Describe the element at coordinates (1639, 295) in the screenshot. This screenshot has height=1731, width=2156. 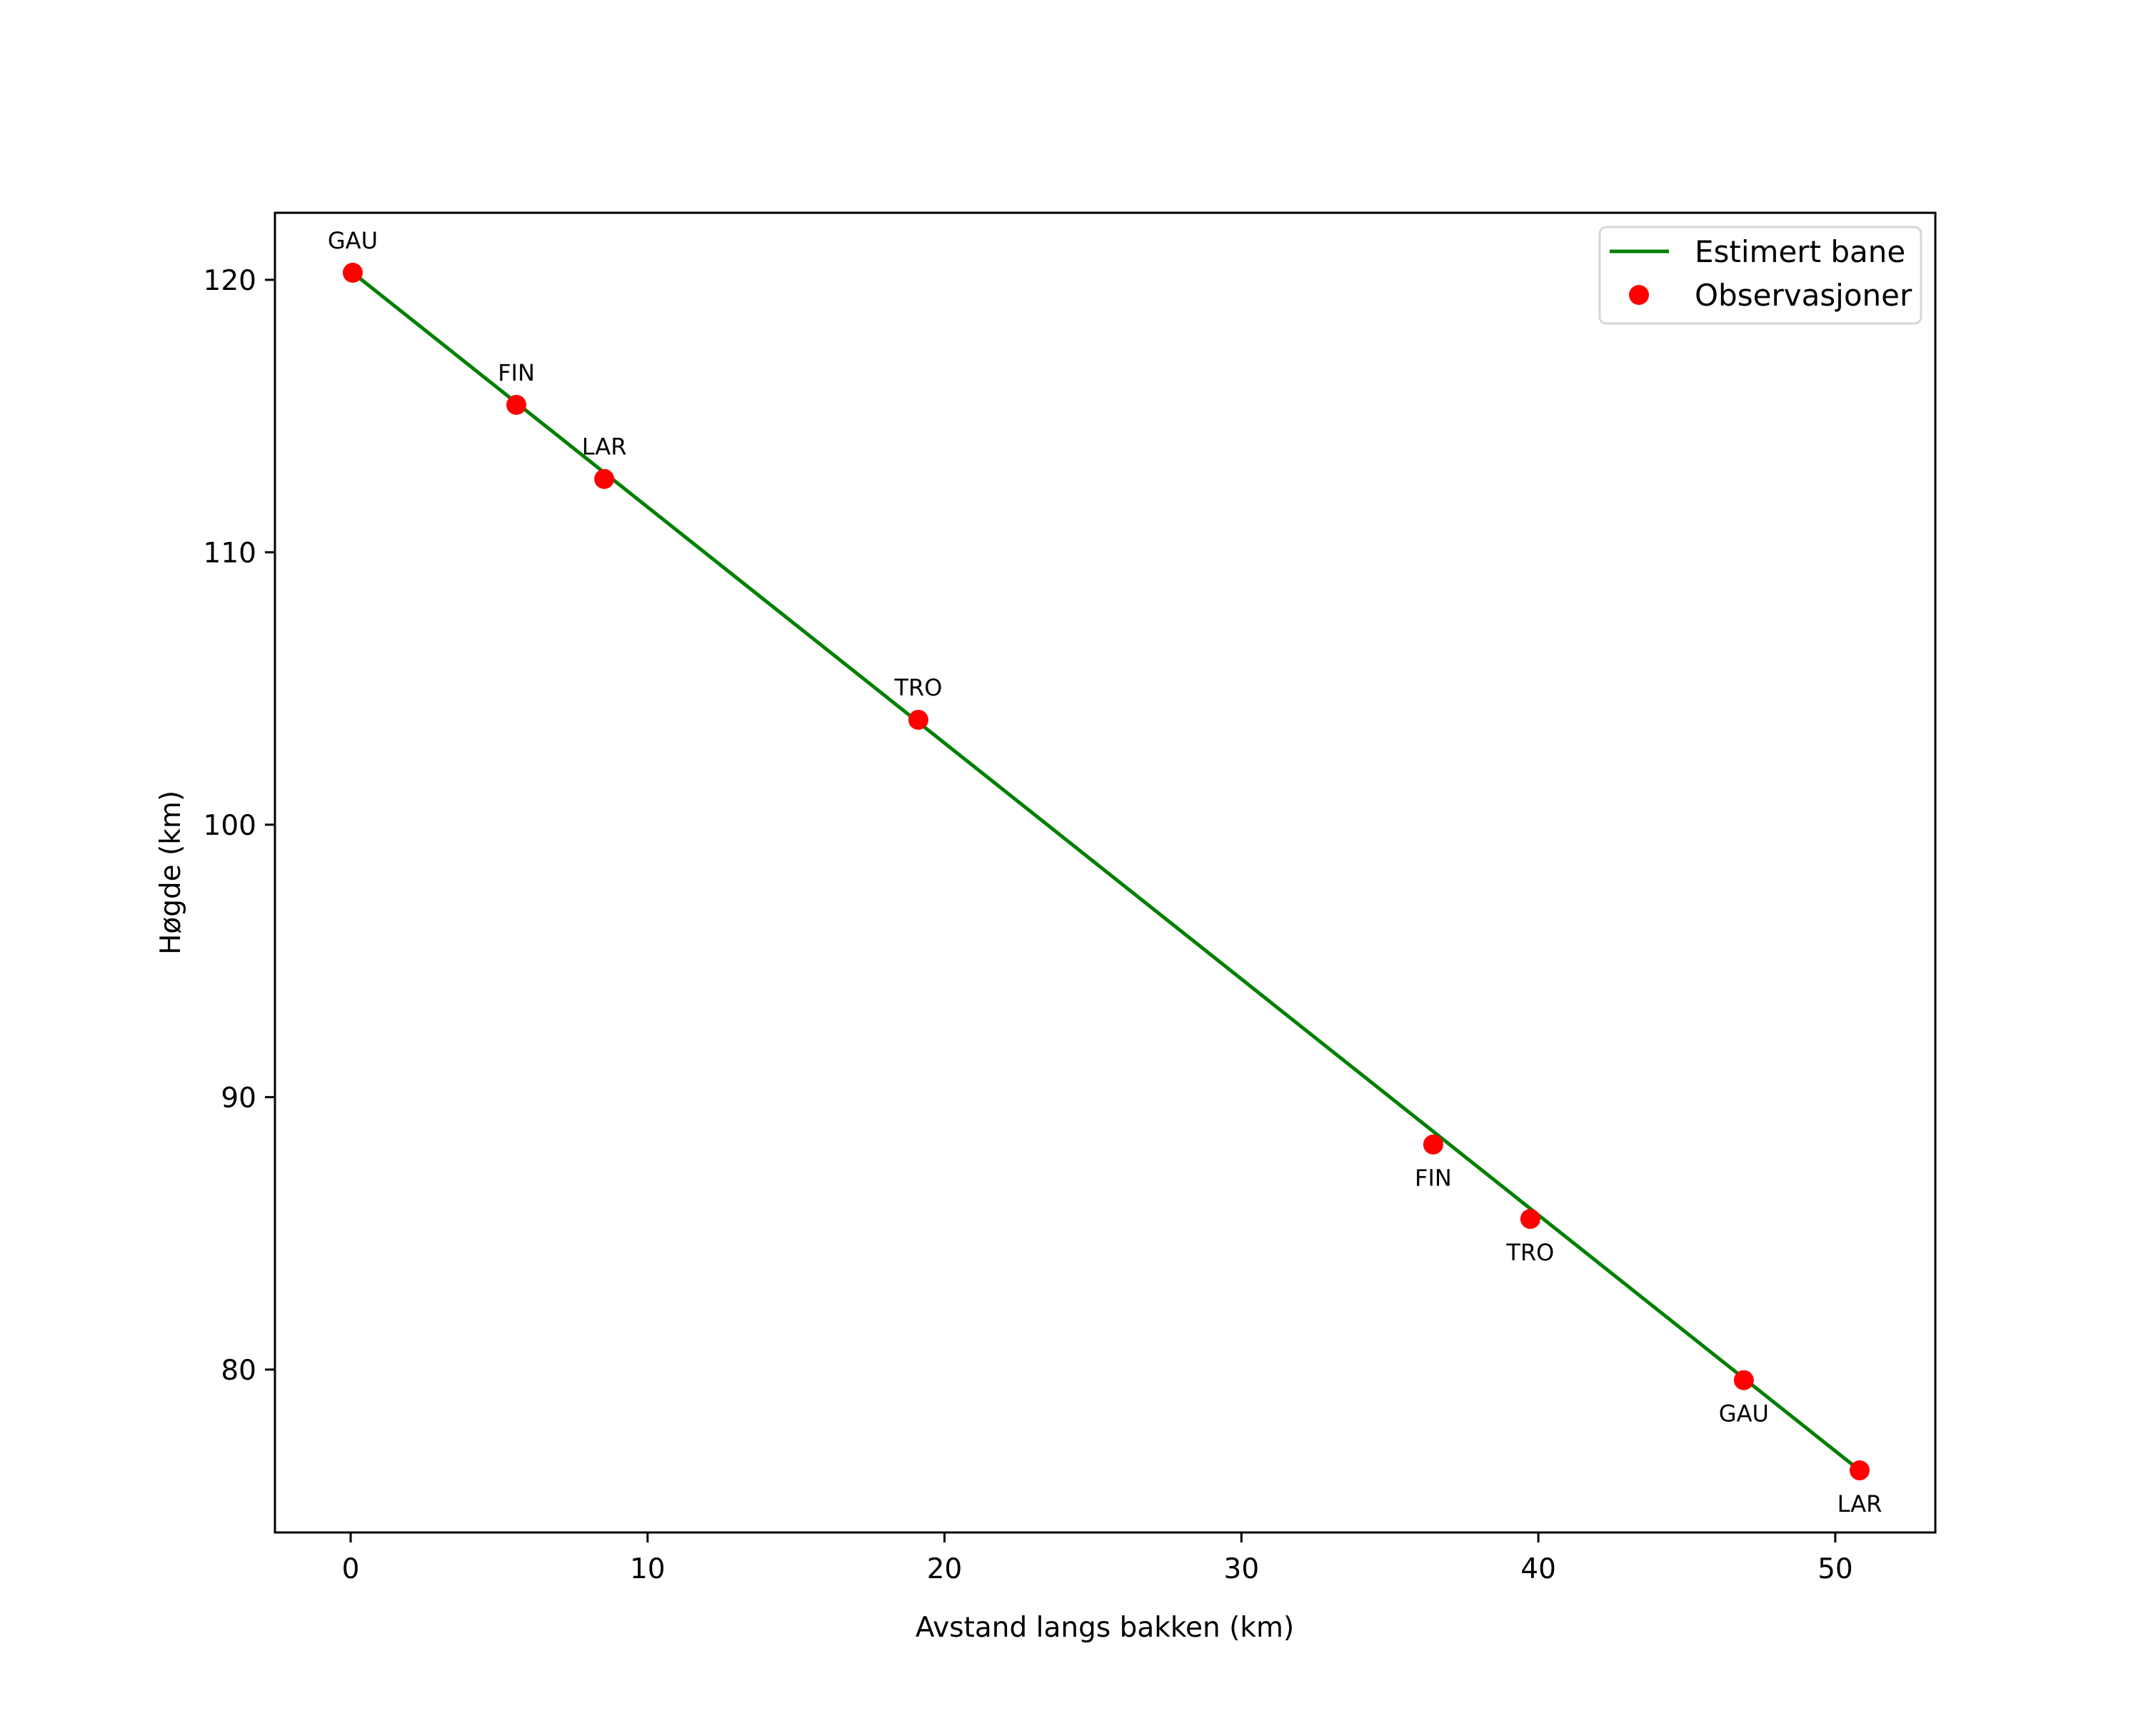
I see `legend-dot-swatch-icon` at that location.